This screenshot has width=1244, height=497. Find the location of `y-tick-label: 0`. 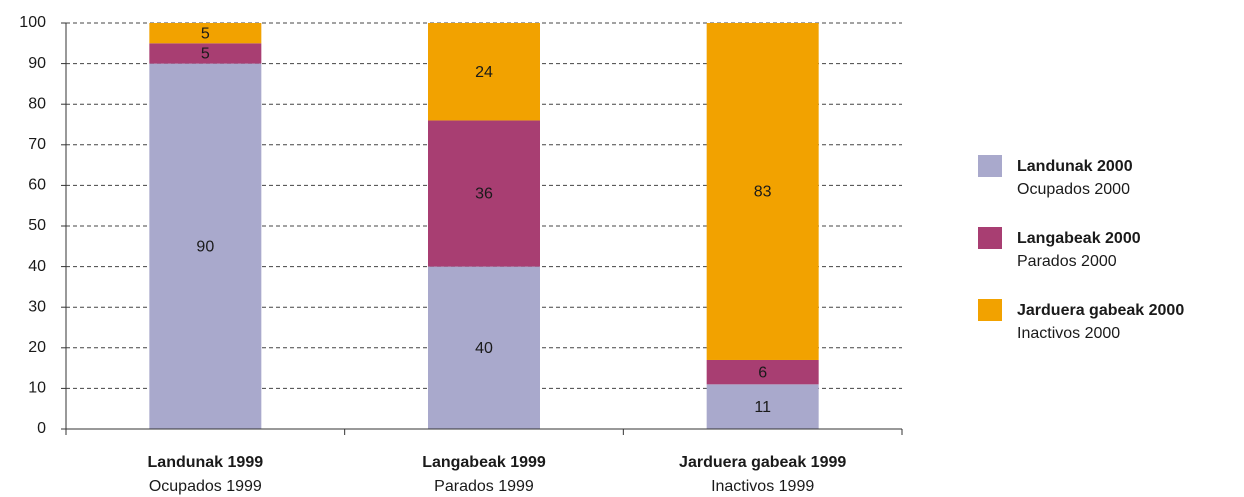

y-tick-label: 0 is located at coordinates (41, 428).